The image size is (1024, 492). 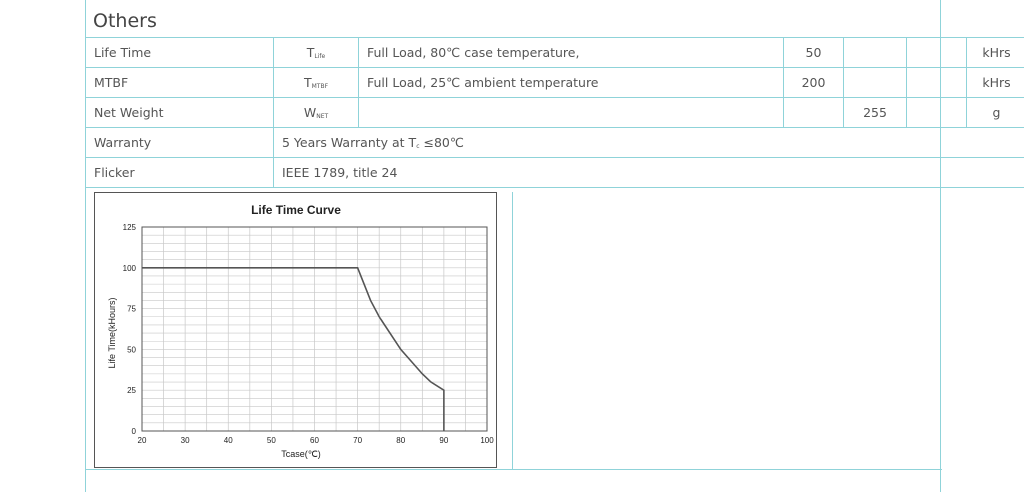 I want to click on unit-cell: g, so click(x=995, y=112).